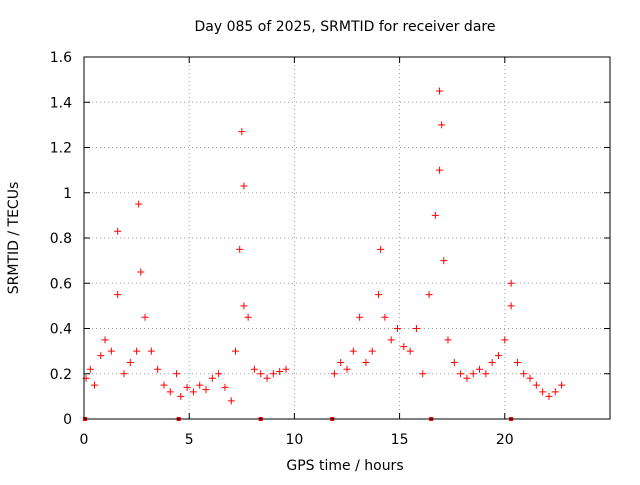 Image resolution: width=640 pixels, height=485 pixels. Describe the element at coordinates (67, 420) in the screenshot. I see `y-tick-label: 0` at that location.